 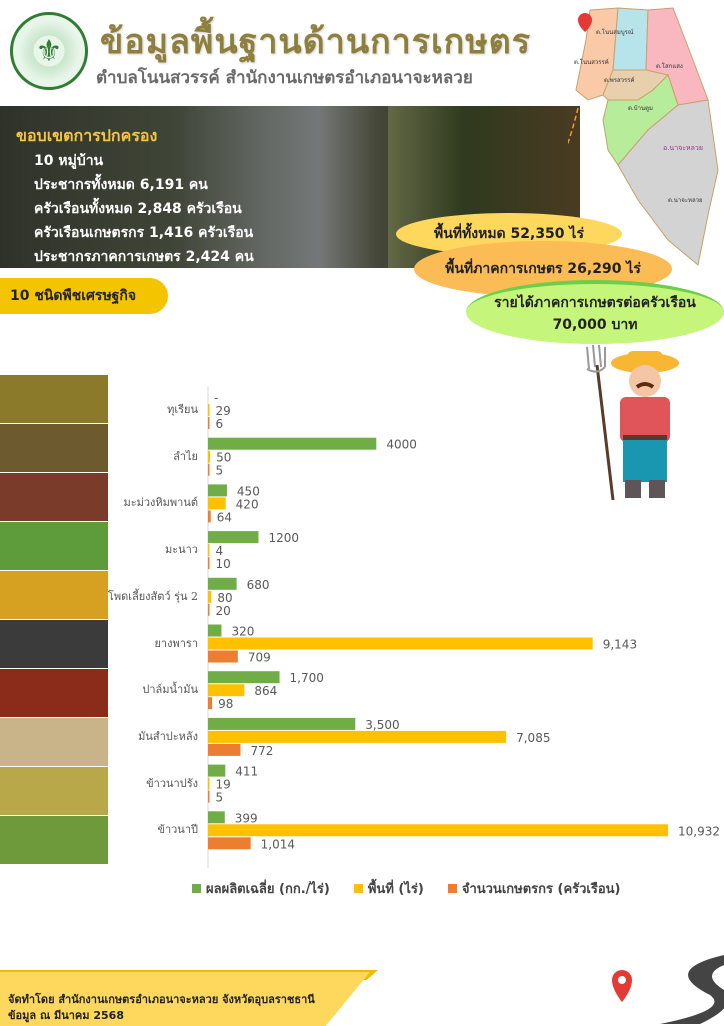 What do you see at coordinates (224, 598) in the screenshot?
I see `data-label: 80` at bounding box center [224, 598].